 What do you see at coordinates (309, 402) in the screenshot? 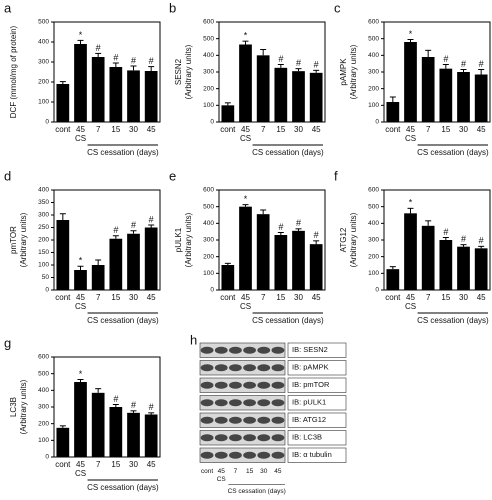
I see `row-label: IB: pULK1` at bounding box center [309, 402].